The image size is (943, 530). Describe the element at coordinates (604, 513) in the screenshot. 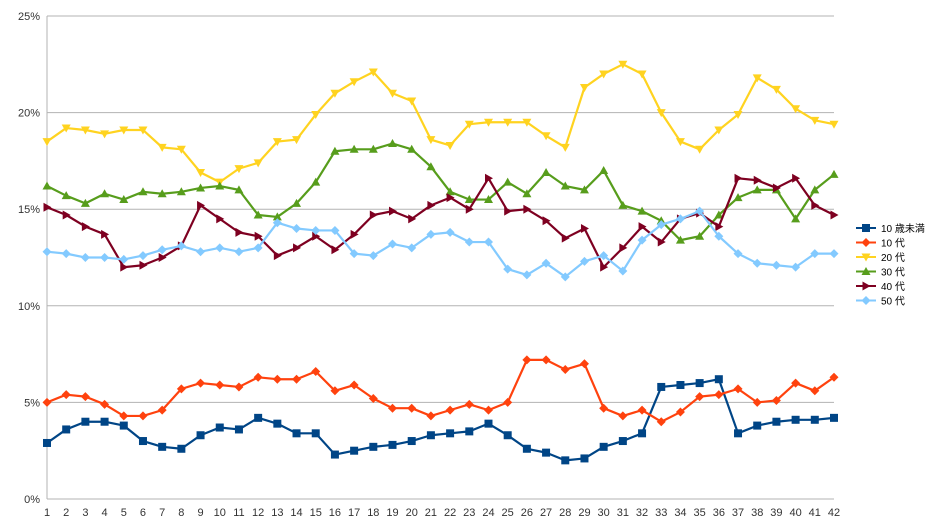

I see `x-tick-label: 30` at that location.